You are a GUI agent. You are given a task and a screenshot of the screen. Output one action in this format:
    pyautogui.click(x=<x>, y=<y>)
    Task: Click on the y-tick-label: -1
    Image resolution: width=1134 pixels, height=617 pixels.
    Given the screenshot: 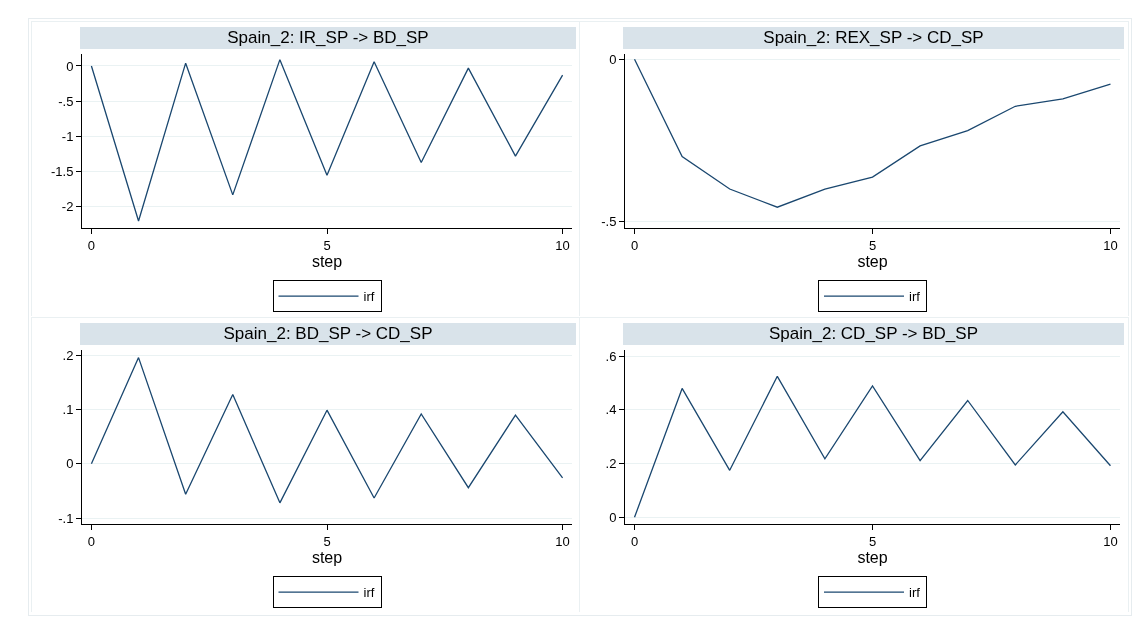 What is the action you would take?
    pyautogui.click(x=67, y=136)
    